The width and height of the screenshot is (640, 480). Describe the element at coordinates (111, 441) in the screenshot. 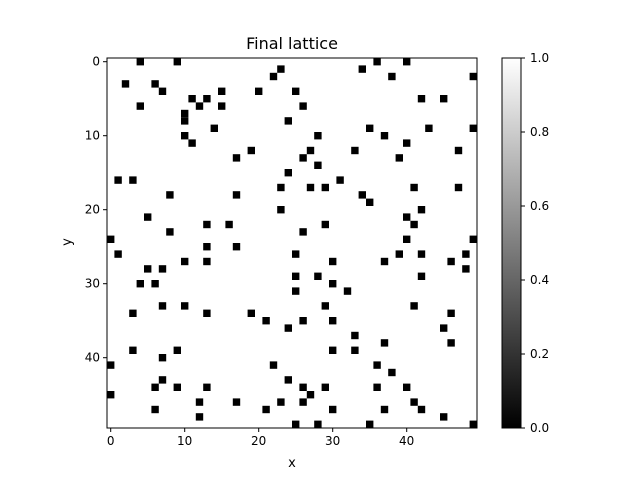

I see `x-tick-label: 0` at that location.